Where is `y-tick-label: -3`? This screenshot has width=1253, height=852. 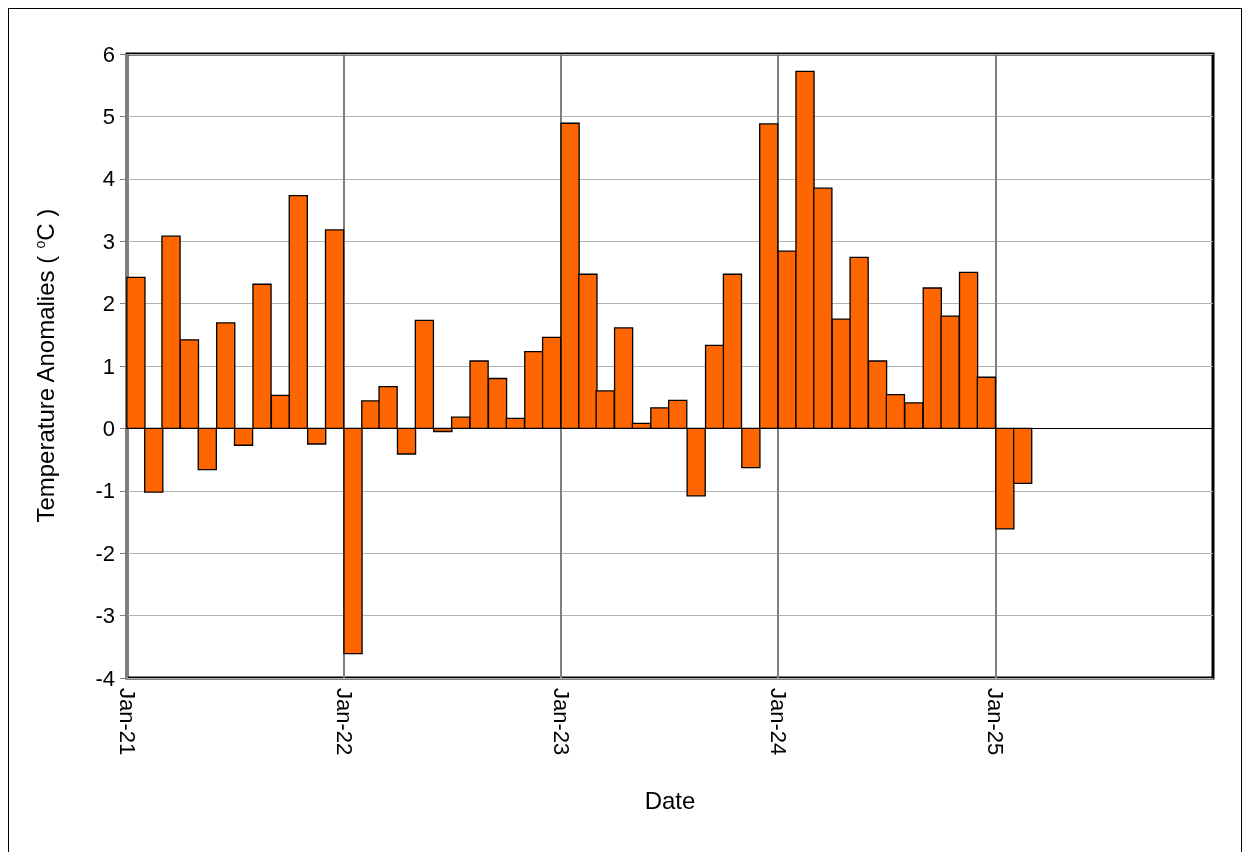
y-tick-label: -3 is located at coordinates (105, 616).